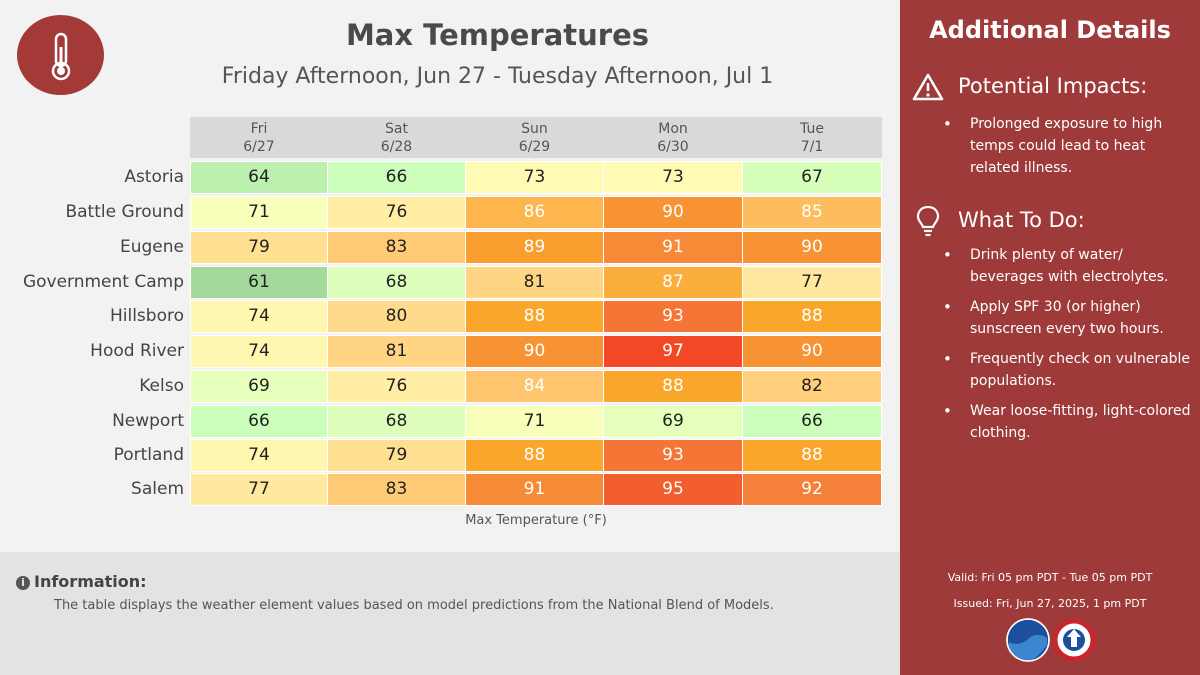  I want to click on row-label: Newport, so click(148, 421).